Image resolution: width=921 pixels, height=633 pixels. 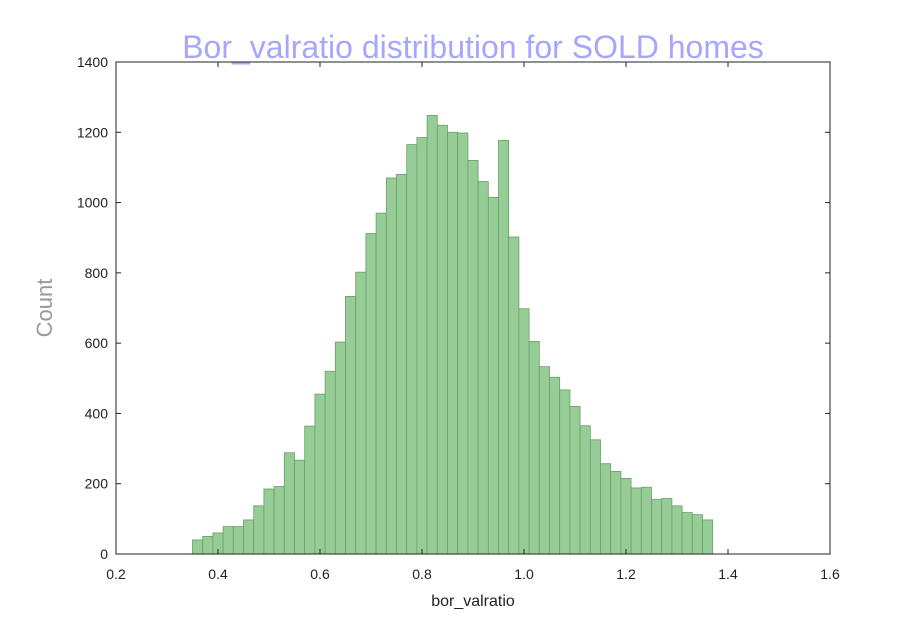 I want to click on y-tick-label: 400, so click(x=97, y=413).